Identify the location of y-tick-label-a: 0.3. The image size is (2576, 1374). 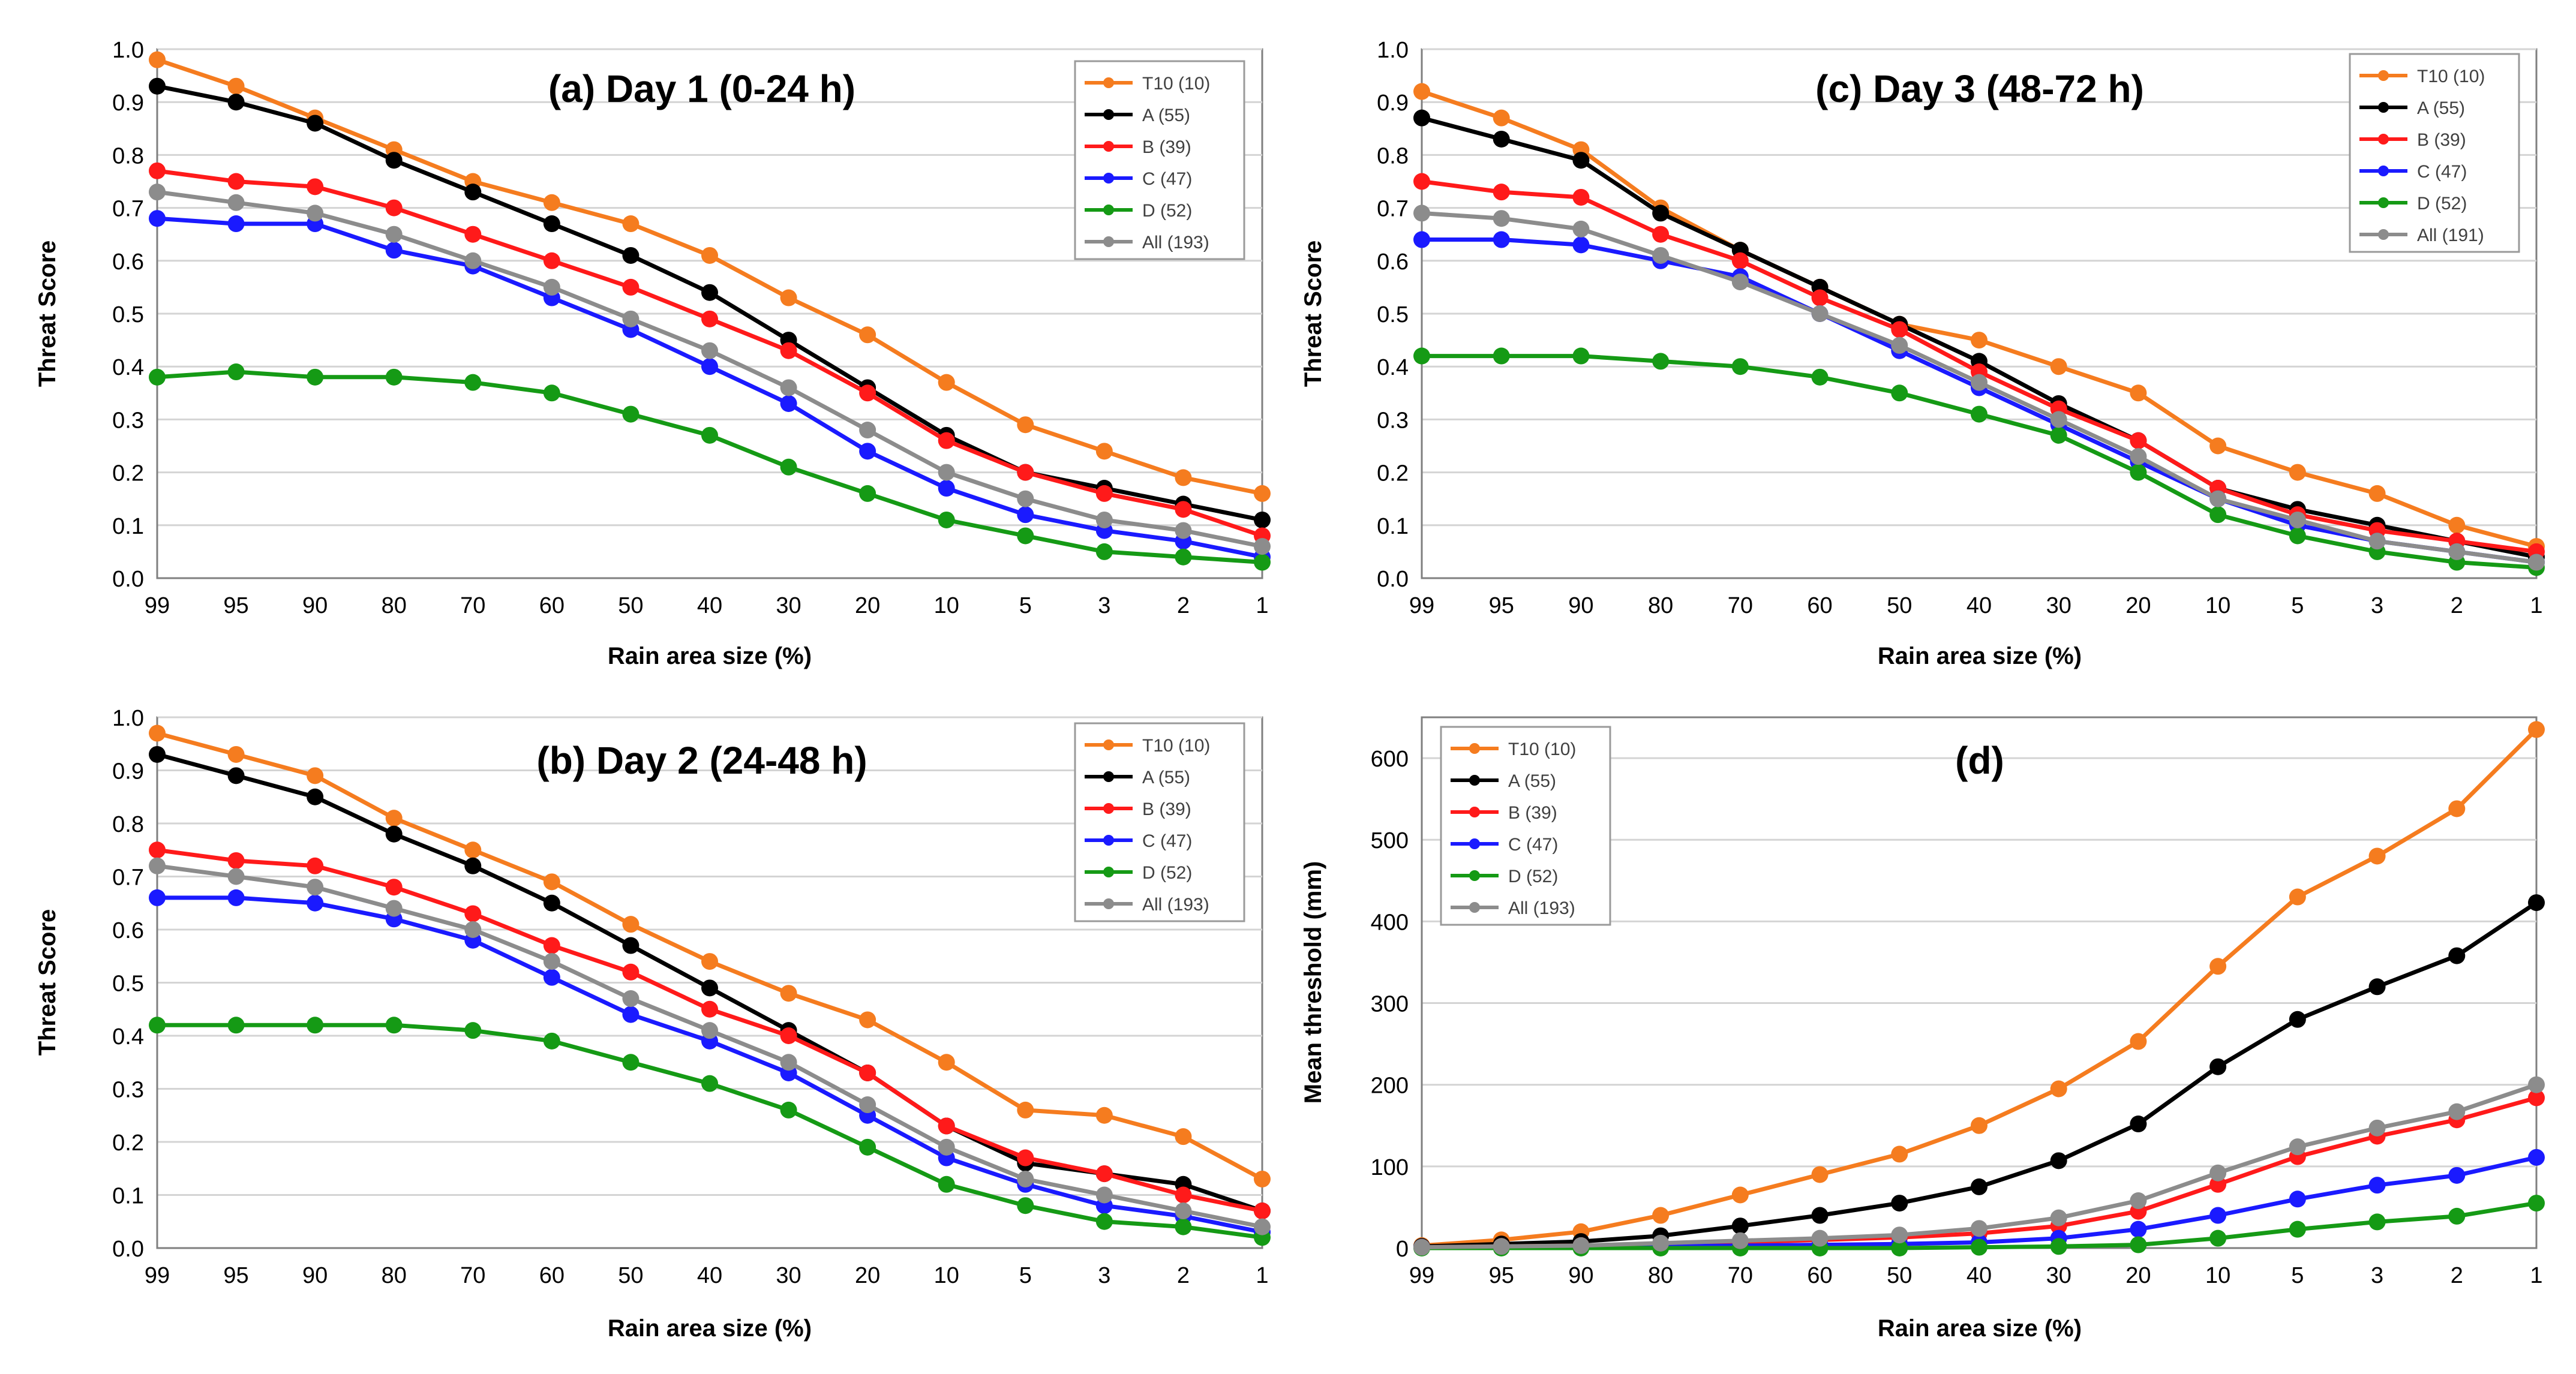
(128, 420).